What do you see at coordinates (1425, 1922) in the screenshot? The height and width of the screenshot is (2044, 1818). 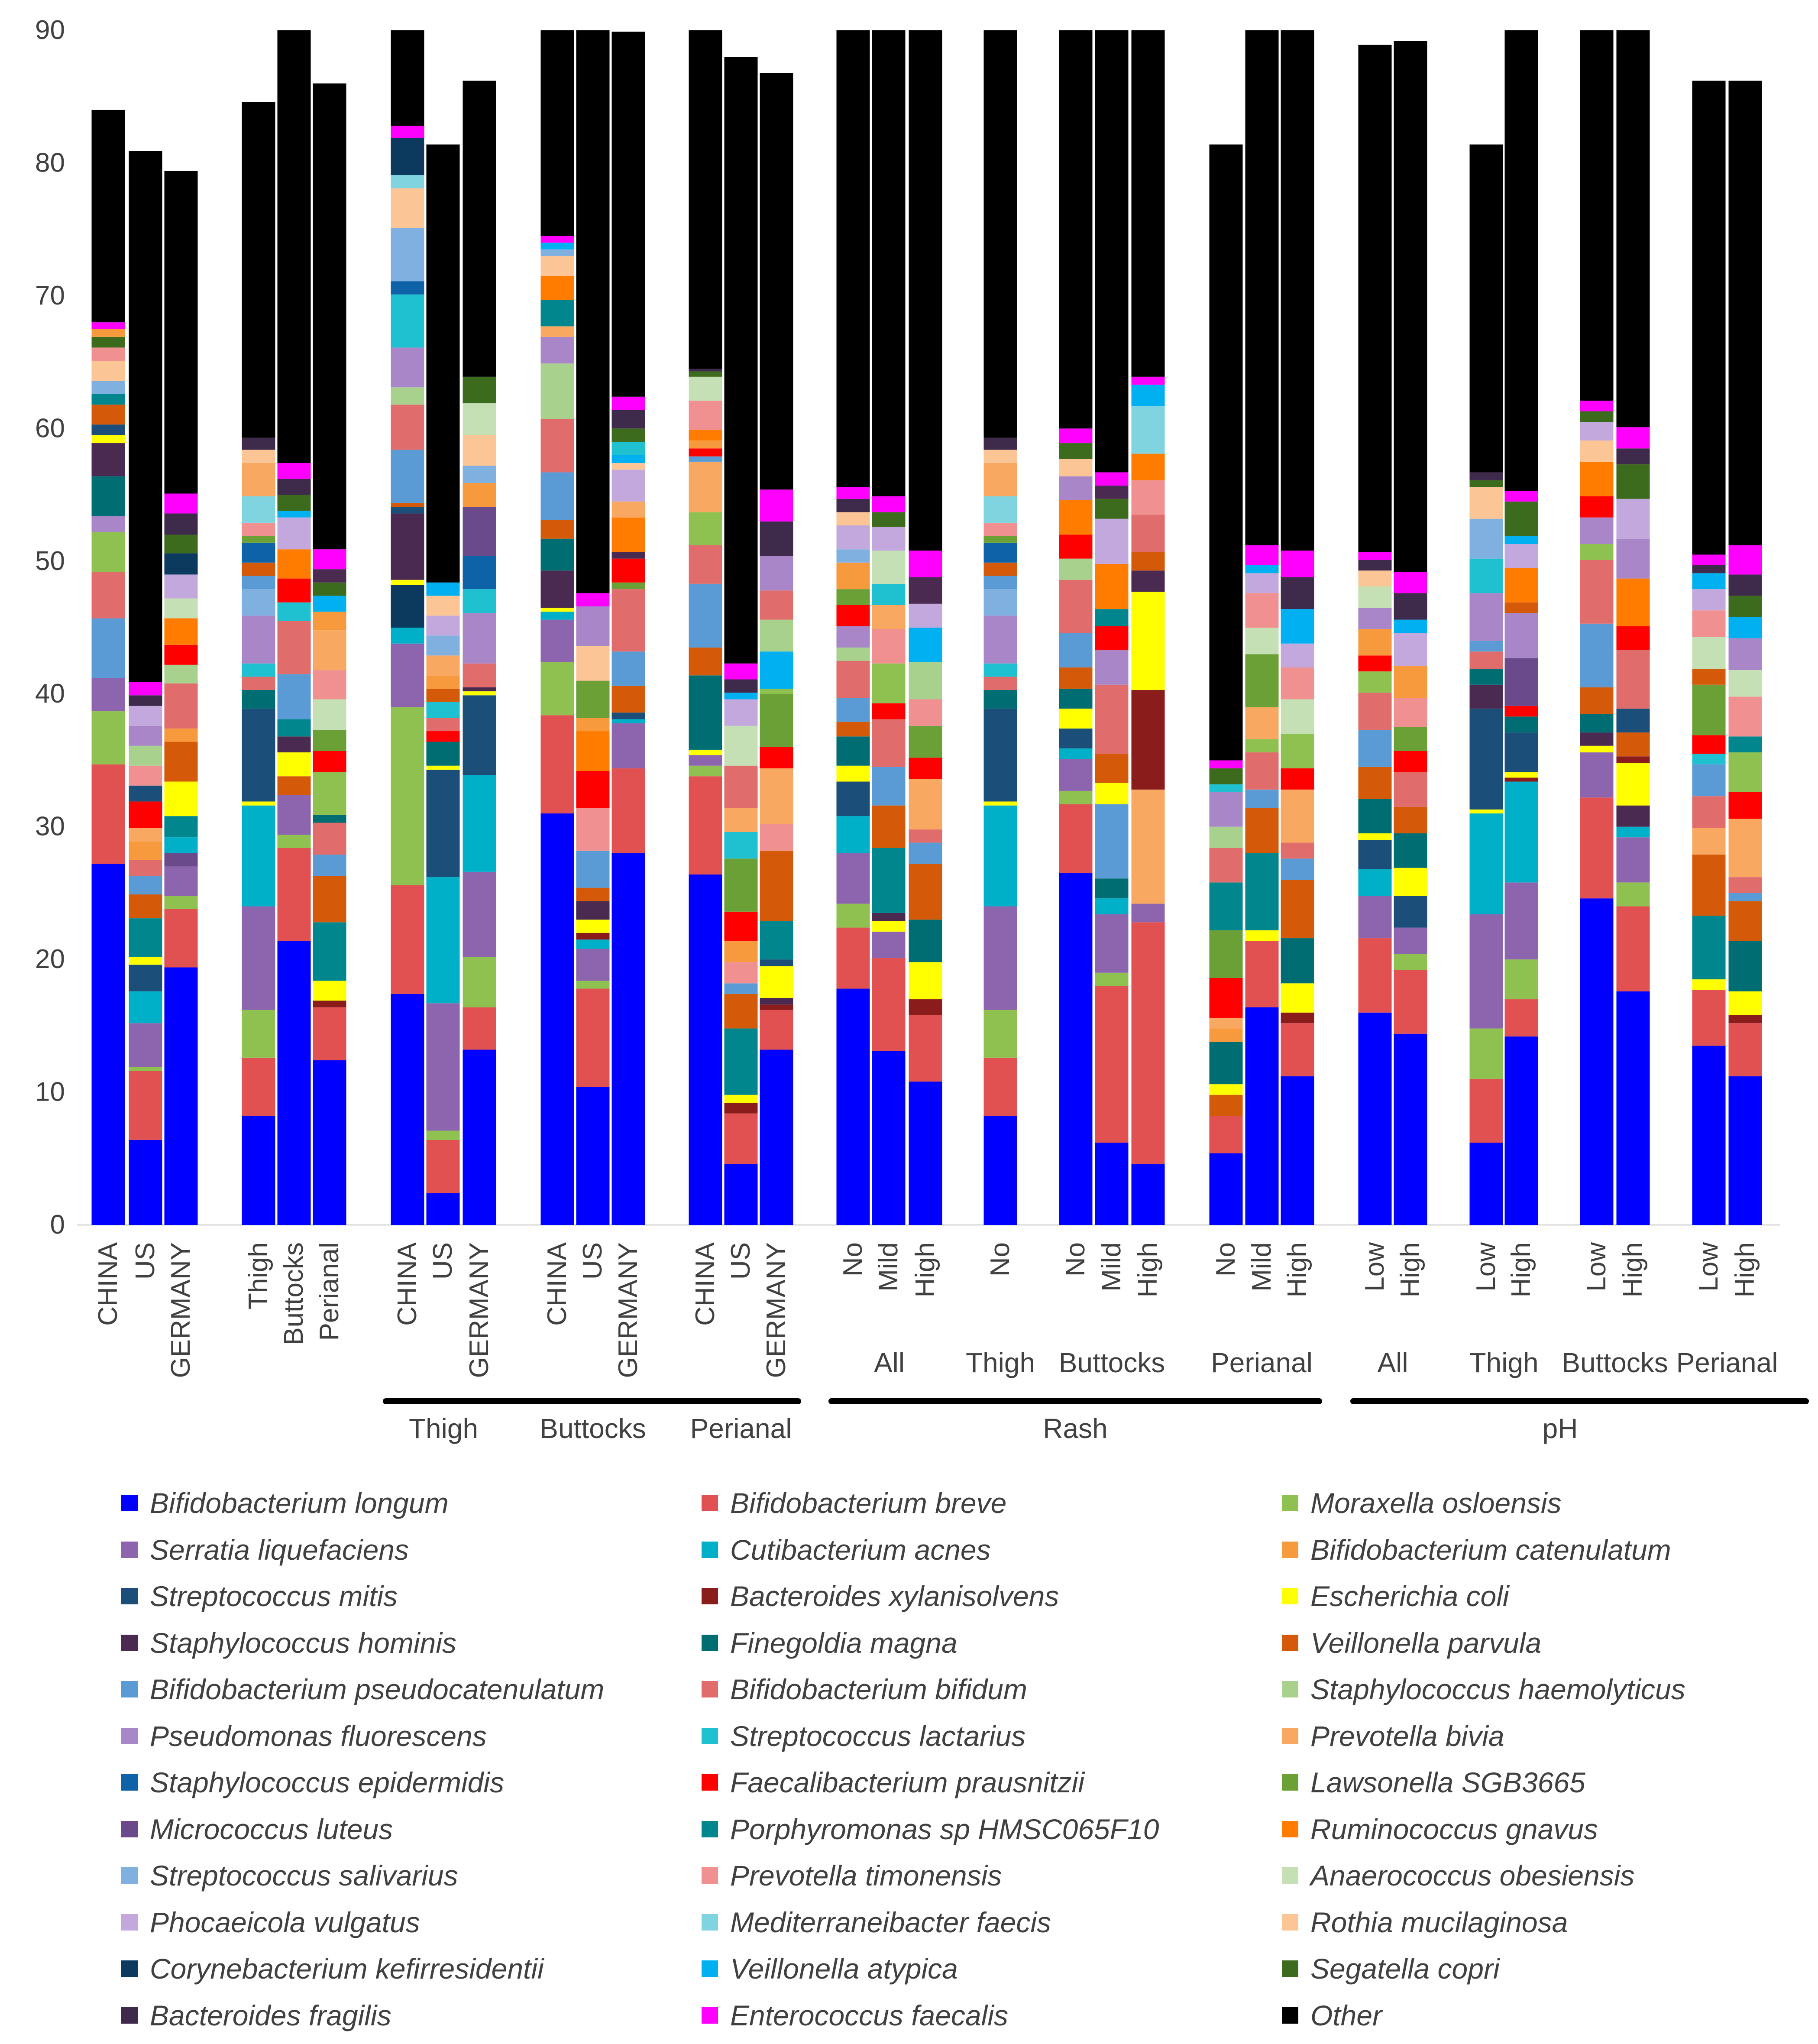 I see `legend-item: Rothia mucilaginosa` at bounding box center [1425, 1922].